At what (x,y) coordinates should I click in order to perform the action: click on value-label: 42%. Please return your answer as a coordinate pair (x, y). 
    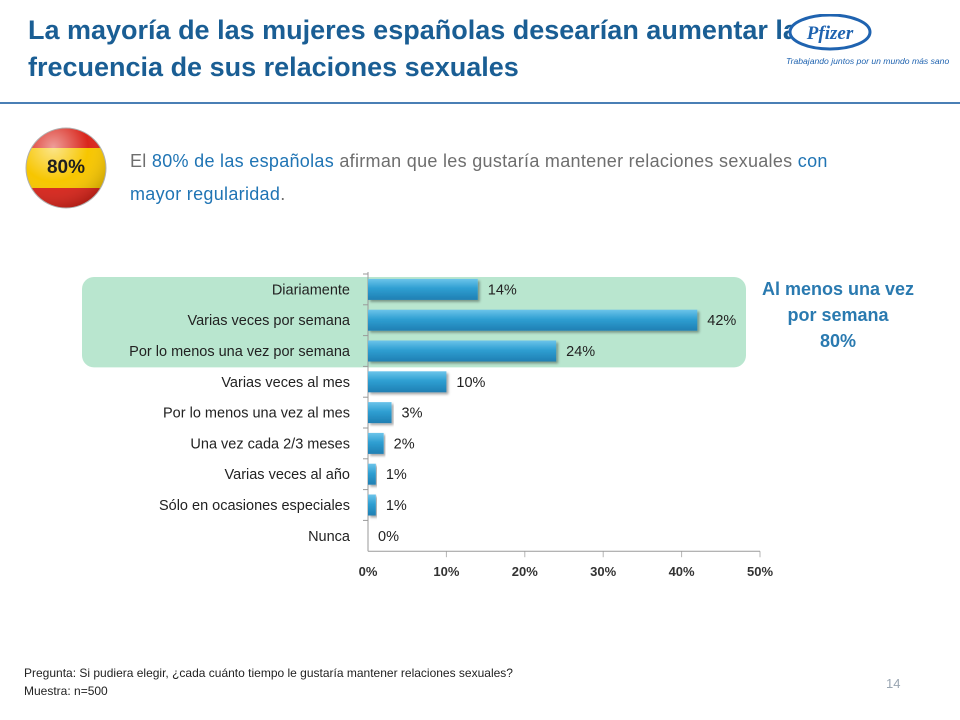
    Looking at the image, I should click on (721, 321).